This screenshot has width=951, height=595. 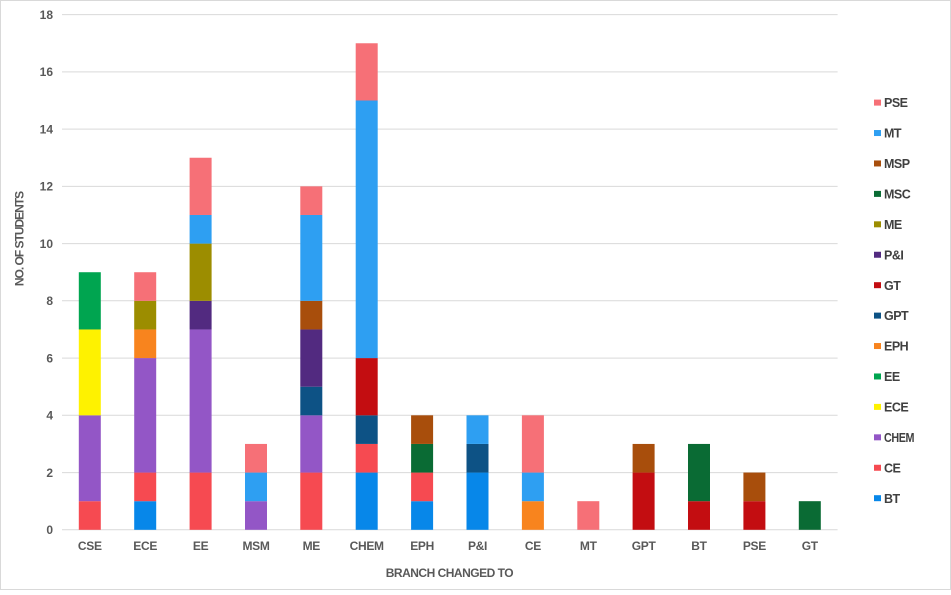 What do you see at coordinates (20, 238) in the screenshot?
I see `svg-text: NO. OF STUDENTS` at bounding box center [20, 238].